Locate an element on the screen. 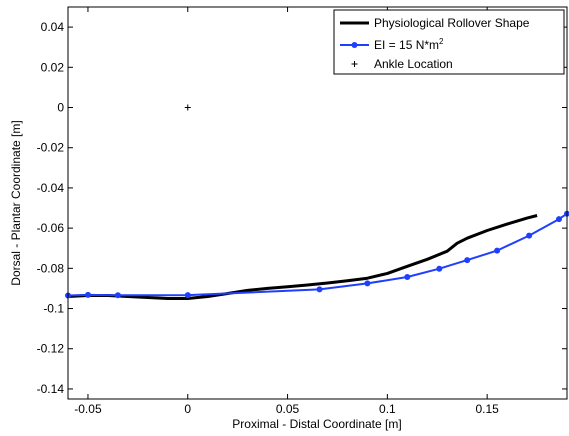 The width and height of the screenshot is (569, 436). legend-box is located at coordinates (449, 42).